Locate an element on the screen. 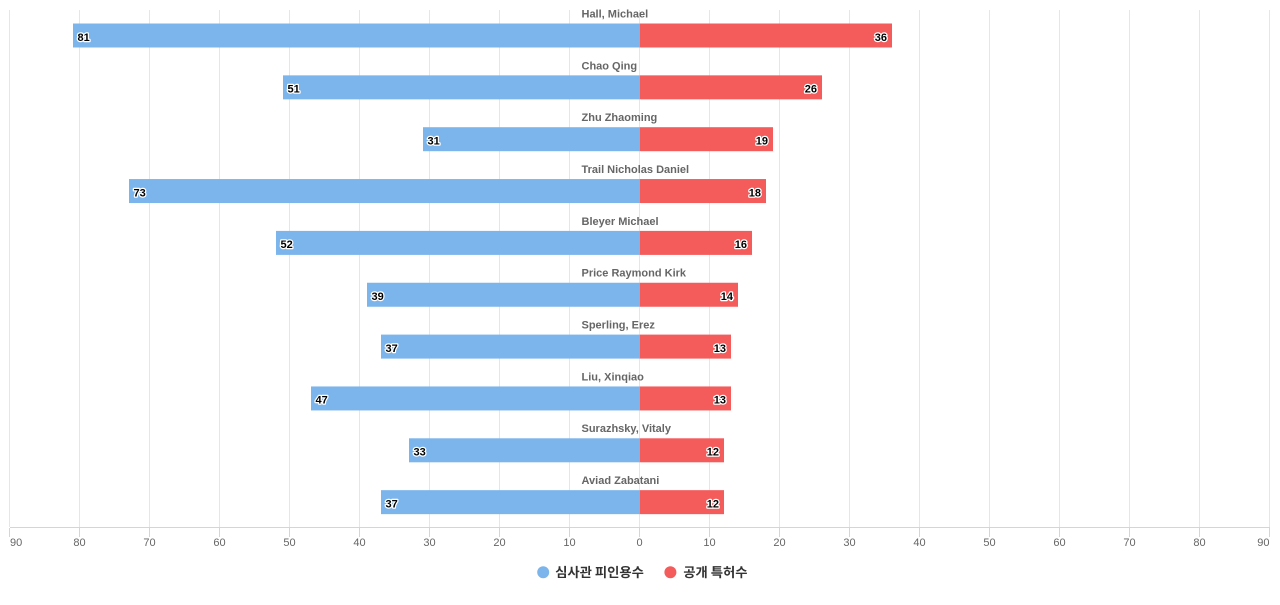 The image size is (1280, 605). svg-text: Aviad Zabatani is located at coordinates (621, 481).